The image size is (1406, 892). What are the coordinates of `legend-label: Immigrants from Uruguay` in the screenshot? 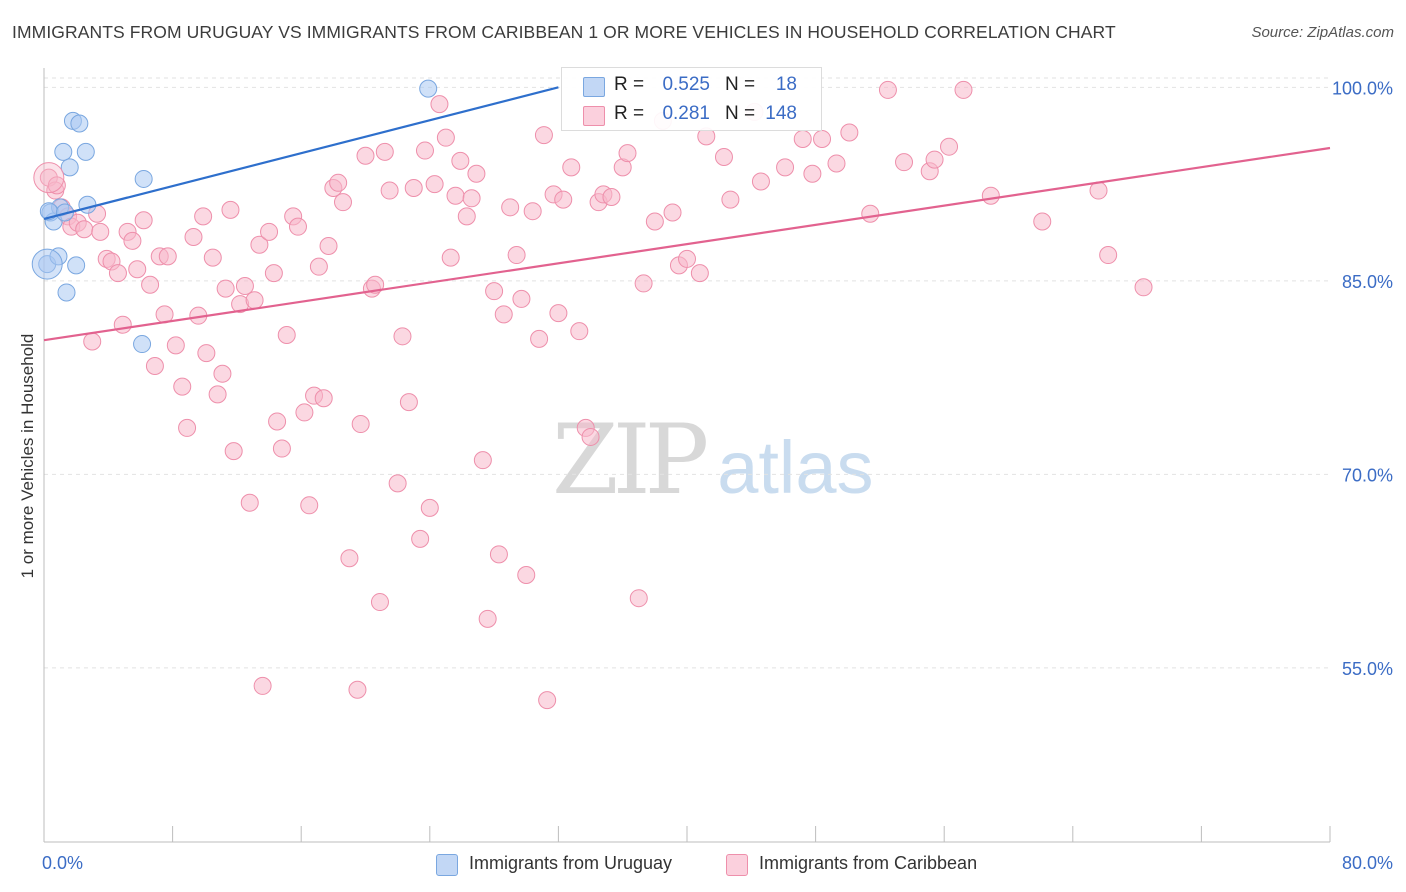 It's located at (571, 863).